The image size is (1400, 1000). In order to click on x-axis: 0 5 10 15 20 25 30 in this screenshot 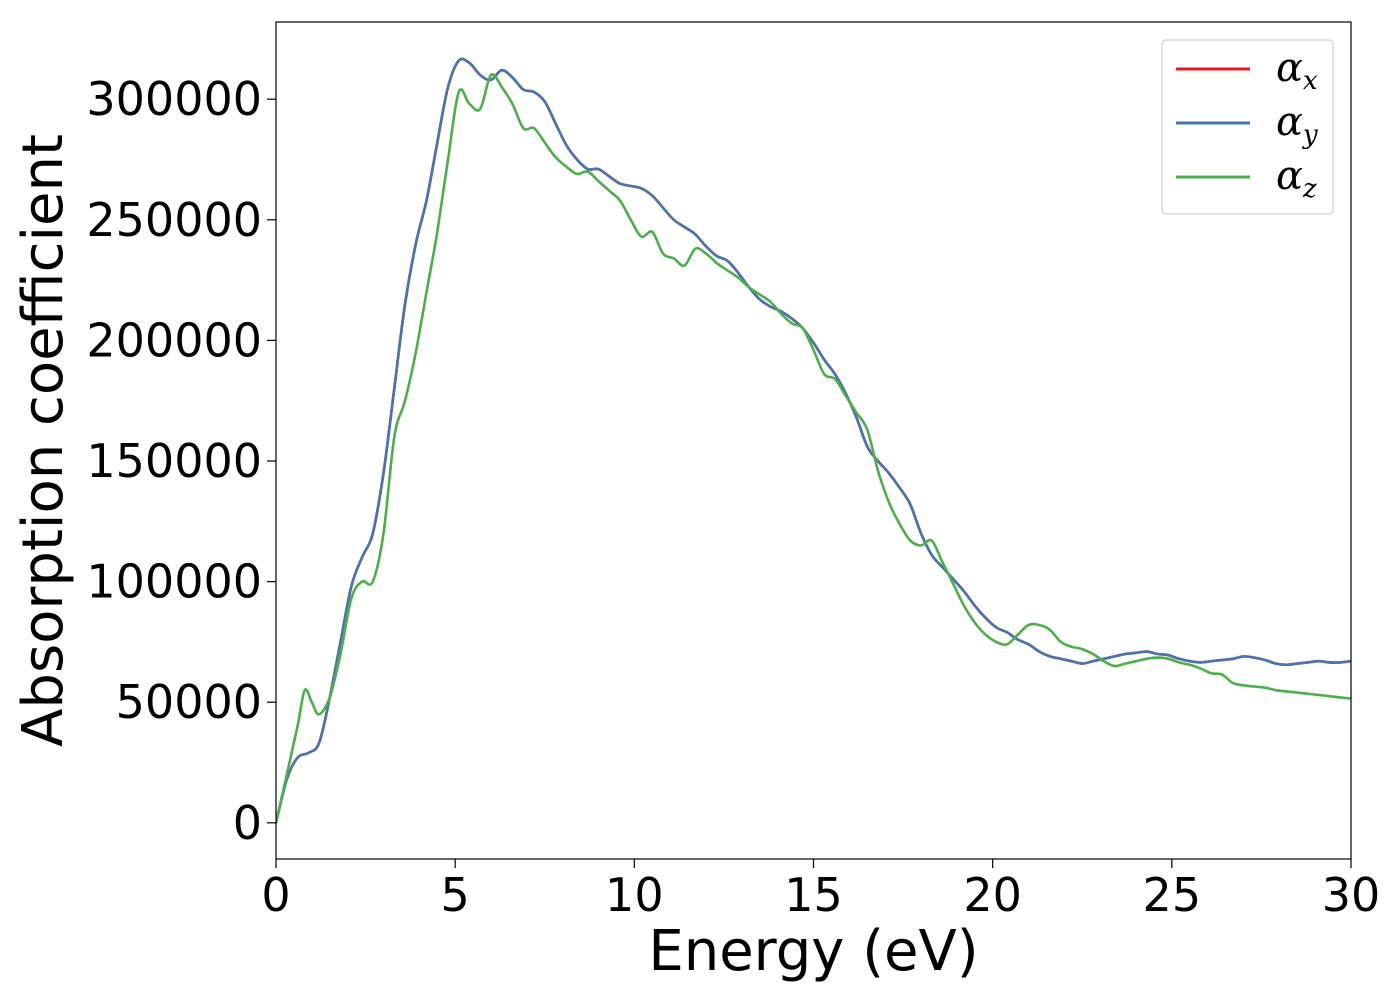, I will do `click(820, 890)`.